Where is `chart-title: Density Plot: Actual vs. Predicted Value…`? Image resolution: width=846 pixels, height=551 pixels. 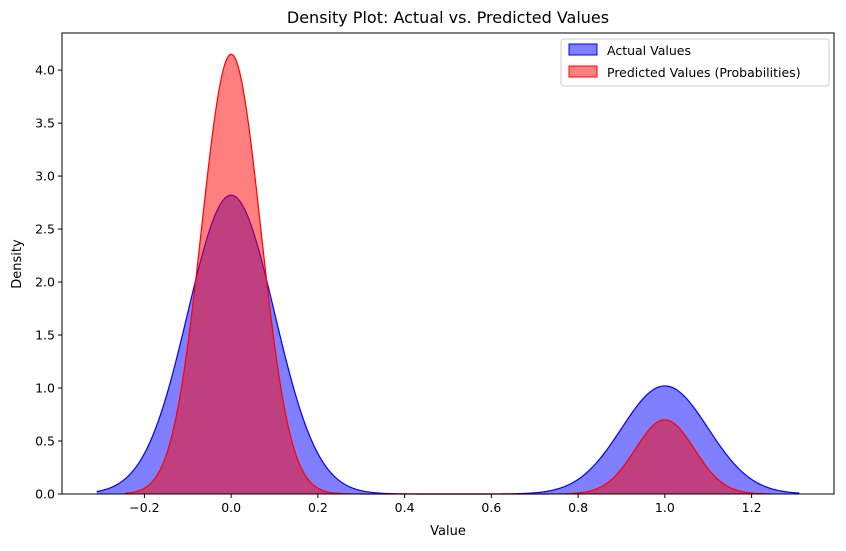 chart-title: Density Plot: Actual vs. Predicted Value… is located at coordinates (448, 17).